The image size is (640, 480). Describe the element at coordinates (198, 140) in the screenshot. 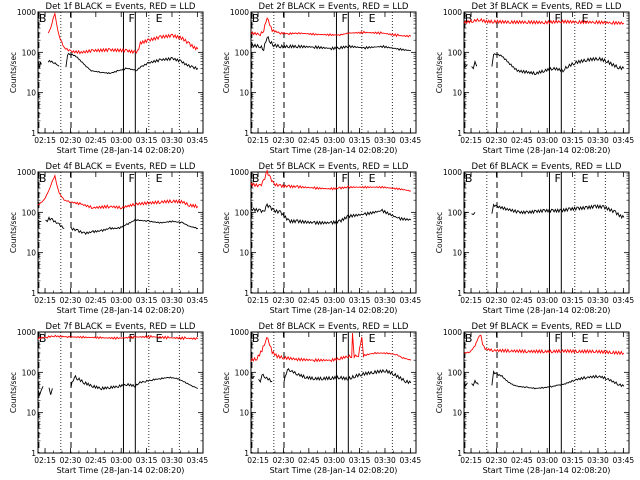

I see `x-tick-label: 03:45` at that location.